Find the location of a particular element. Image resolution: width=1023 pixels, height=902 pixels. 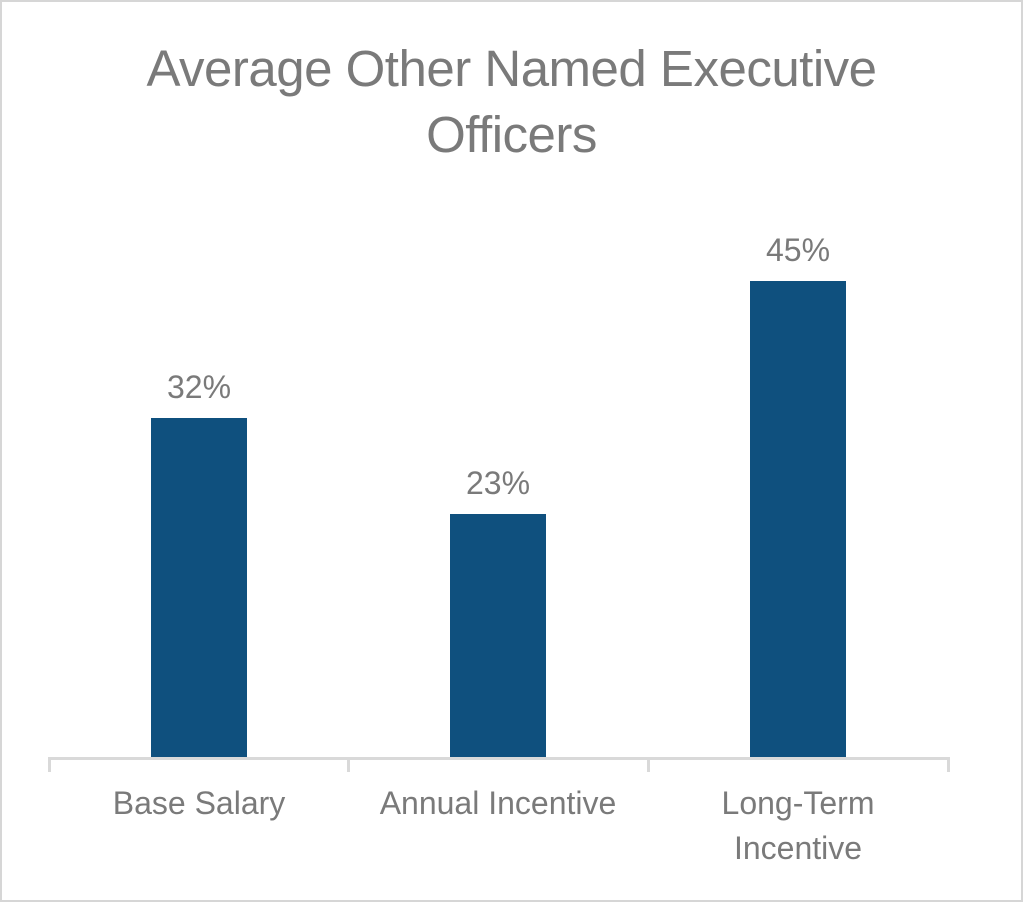

category-label-text: Annual Incentive is located at coordinates (498, 803).